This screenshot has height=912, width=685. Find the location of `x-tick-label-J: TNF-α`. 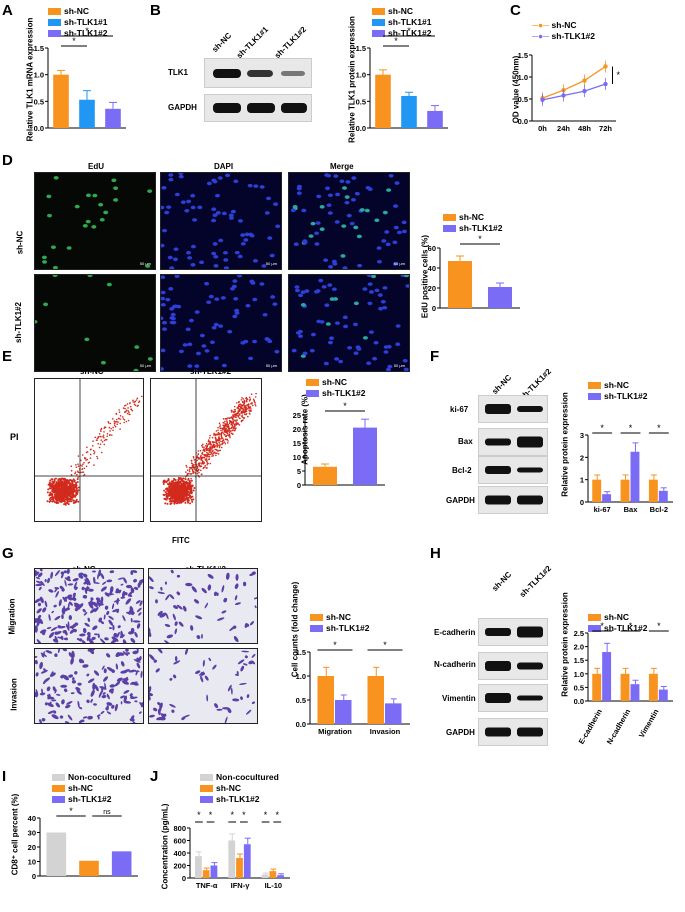

x-tick-label-J: TNF-α is located at coordinates (207, 885).